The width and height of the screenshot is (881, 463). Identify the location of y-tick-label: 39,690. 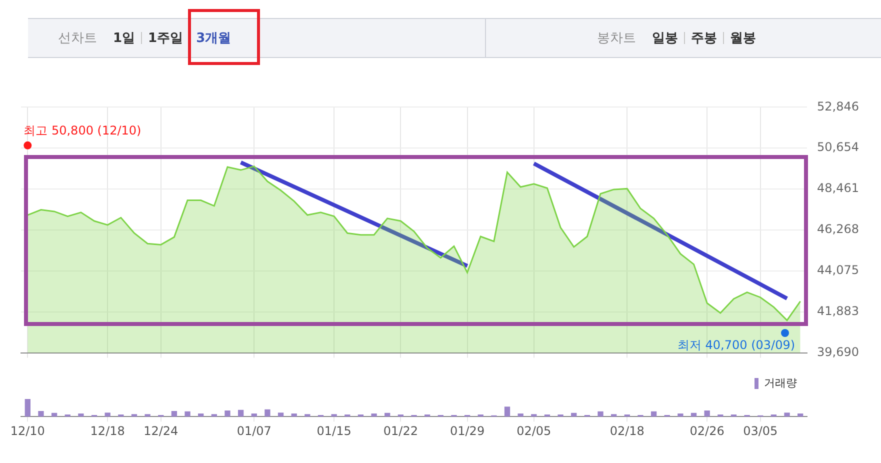
(838, 351).